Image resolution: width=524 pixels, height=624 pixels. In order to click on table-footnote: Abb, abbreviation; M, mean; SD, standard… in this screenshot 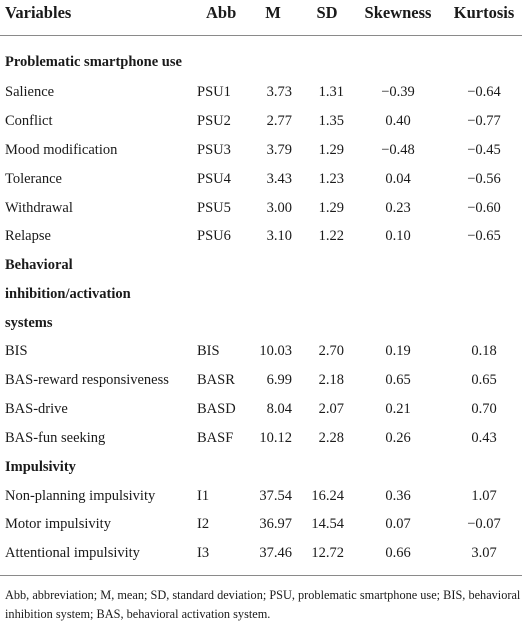, I will do `click(263, 604)`.